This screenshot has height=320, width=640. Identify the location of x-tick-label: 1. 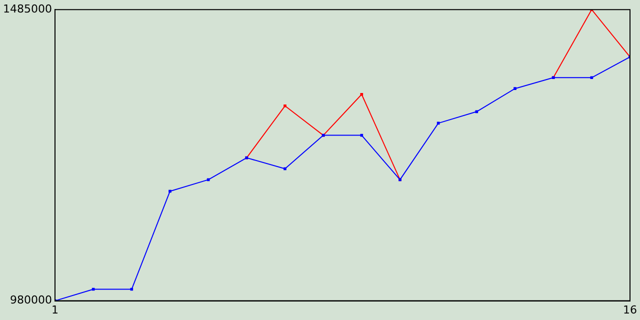
(54, 309).